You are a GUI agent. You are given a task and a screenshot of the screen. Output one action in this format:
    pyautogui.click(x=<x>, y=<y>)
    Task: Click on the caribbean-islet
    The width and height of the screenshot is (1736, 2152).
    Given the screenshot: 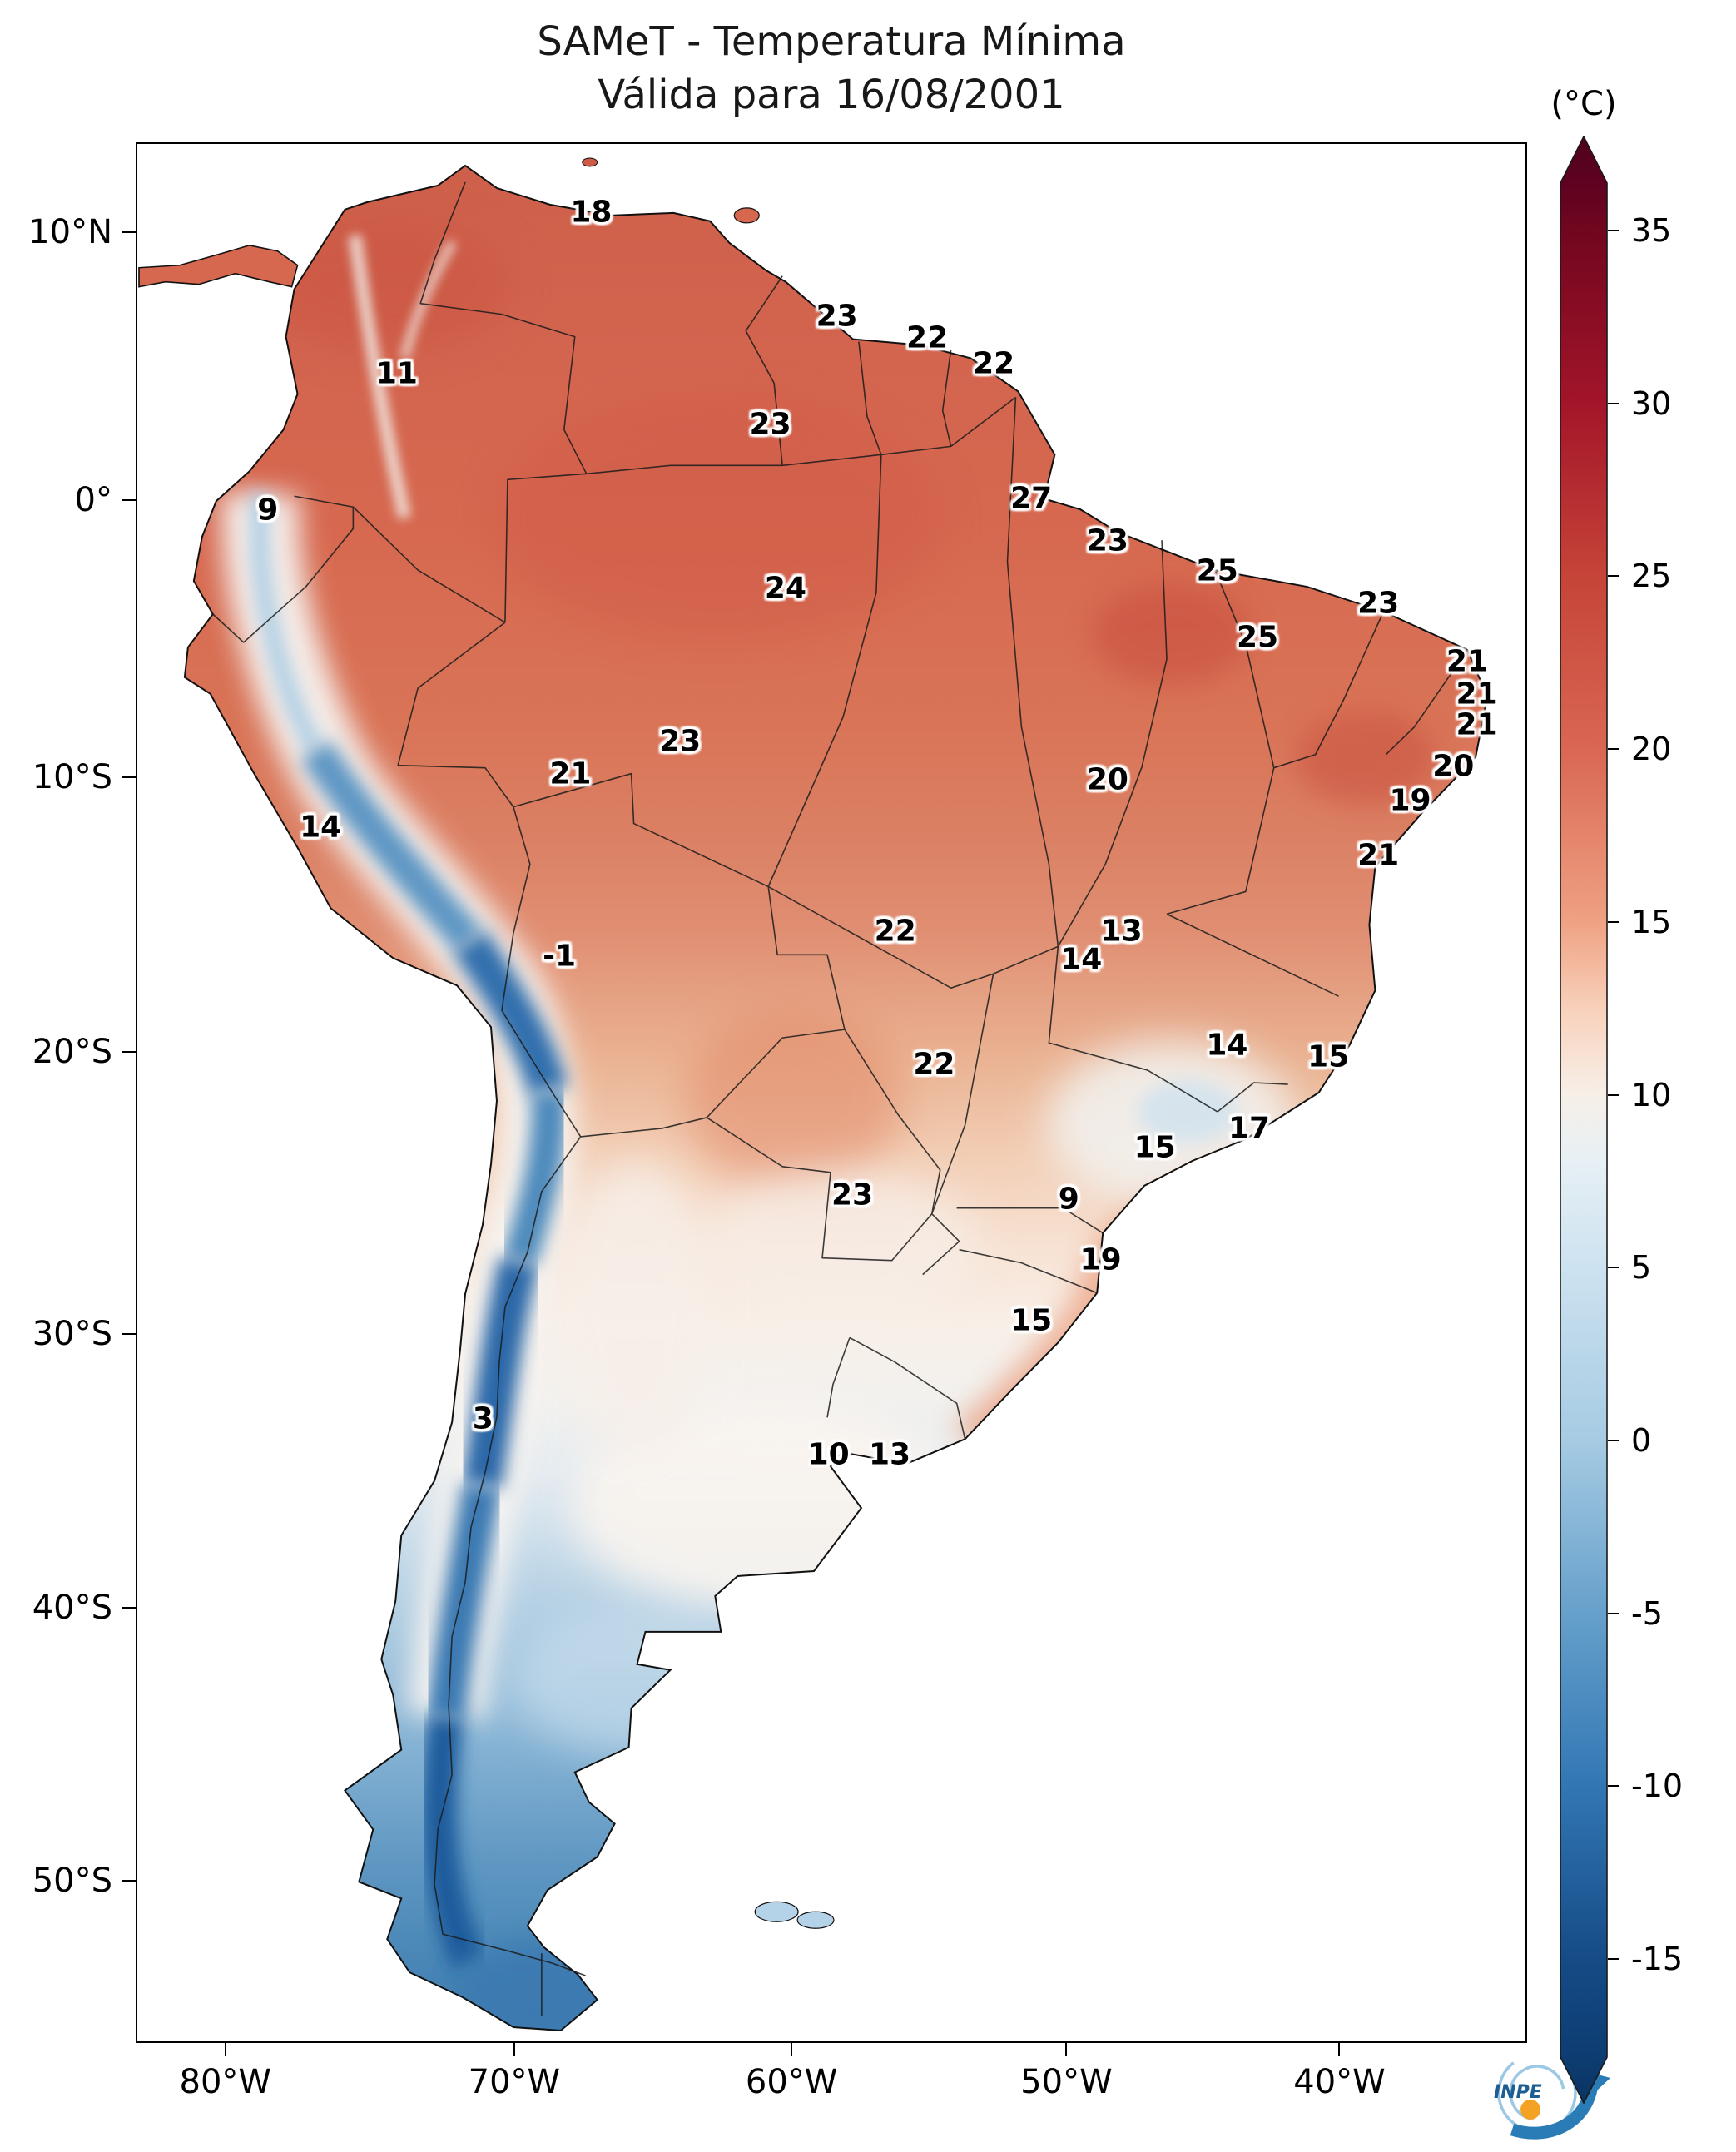 What is the action you would take?
    pyautogui.click(x=590, y=162)
    